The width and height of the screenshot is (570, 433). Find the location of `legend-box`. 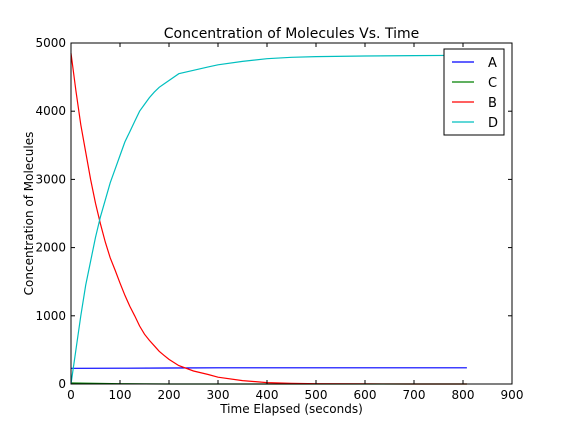

legend-box is located at coordinates (474, 92).